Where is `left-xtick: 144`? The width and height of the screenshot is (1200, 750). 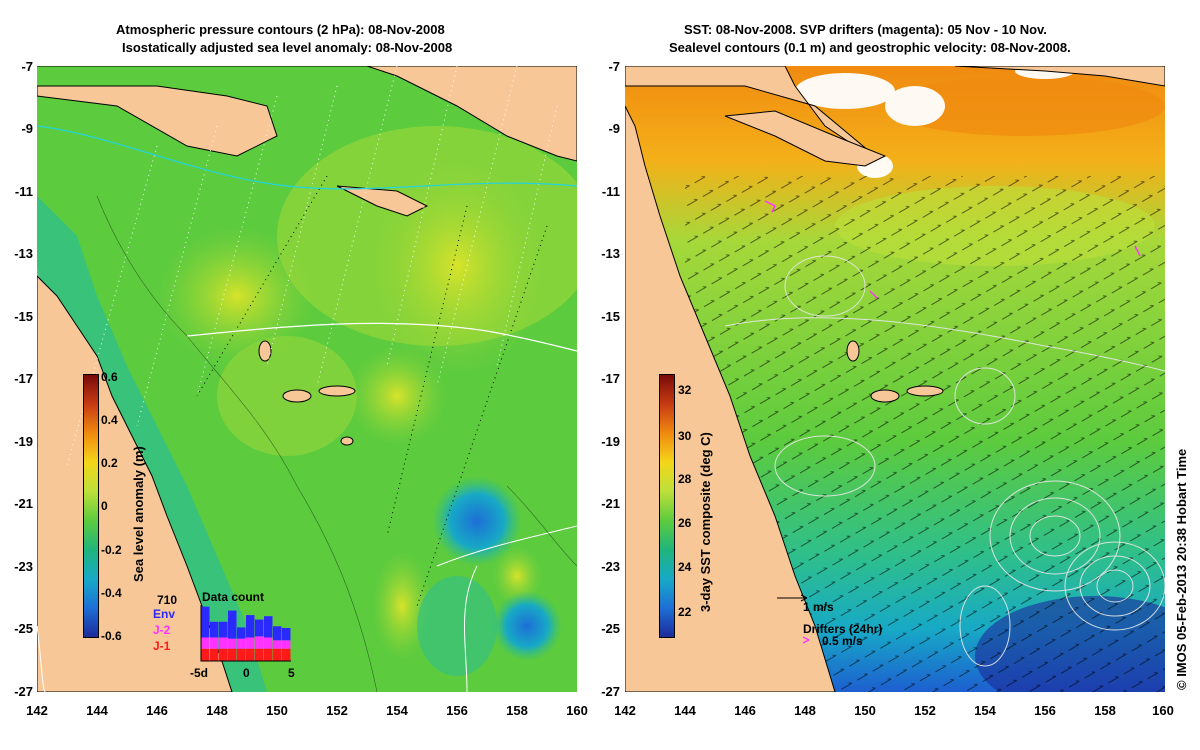 left-xtick: 144 is located at coordinates (97, 710).